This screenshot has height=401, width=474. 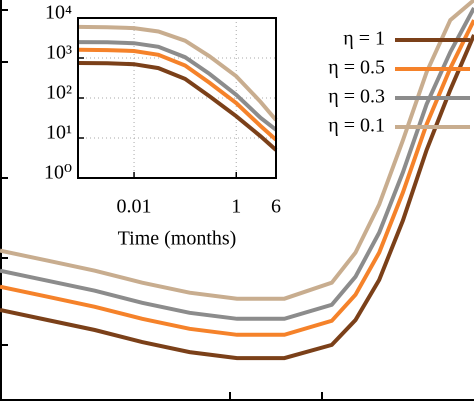 What do you see at coordinates (58, 13) in the screenshot?
I see `y-tick-label: 10⁴` at bounding box center [58, 13].